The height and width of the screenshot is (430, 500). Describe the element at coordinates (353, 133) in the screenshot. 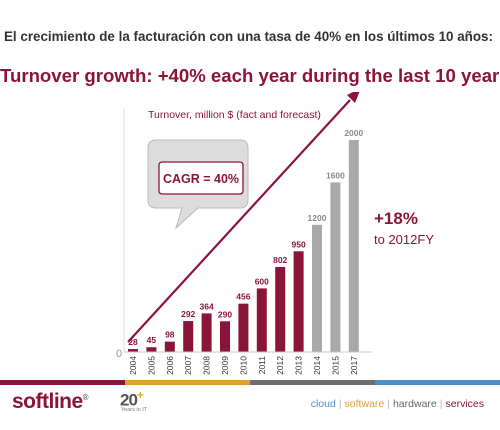

I see `value-label-2017: 2000` at that location.